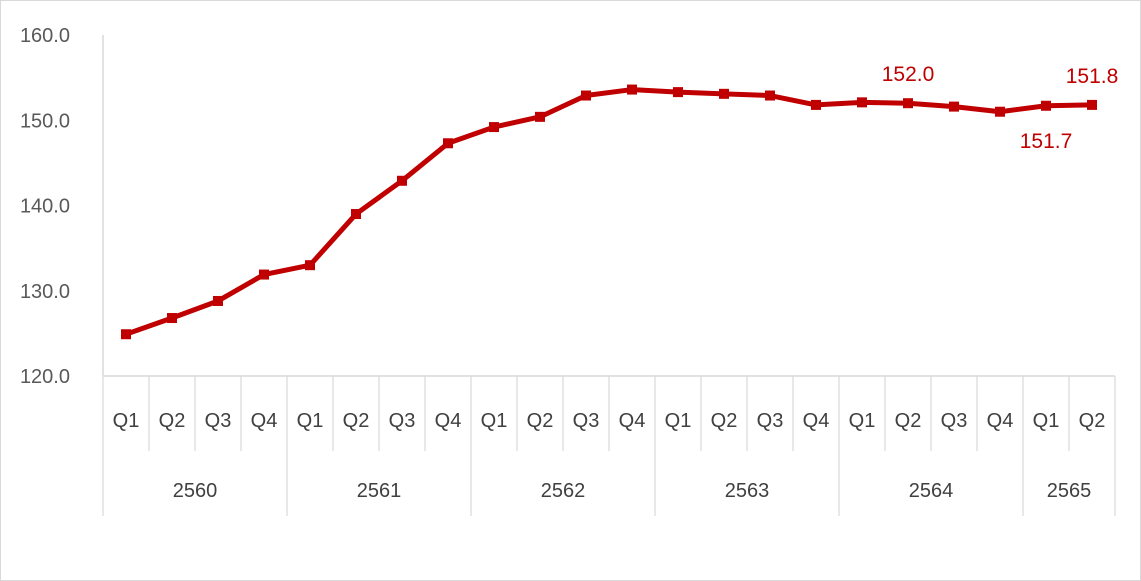 This screenshot has width=1141, height=581. What do you see at coordinates (195, 491) in the screenshot?
I see `x-tick-label-year: 2560` at bounding box center [195, 491].